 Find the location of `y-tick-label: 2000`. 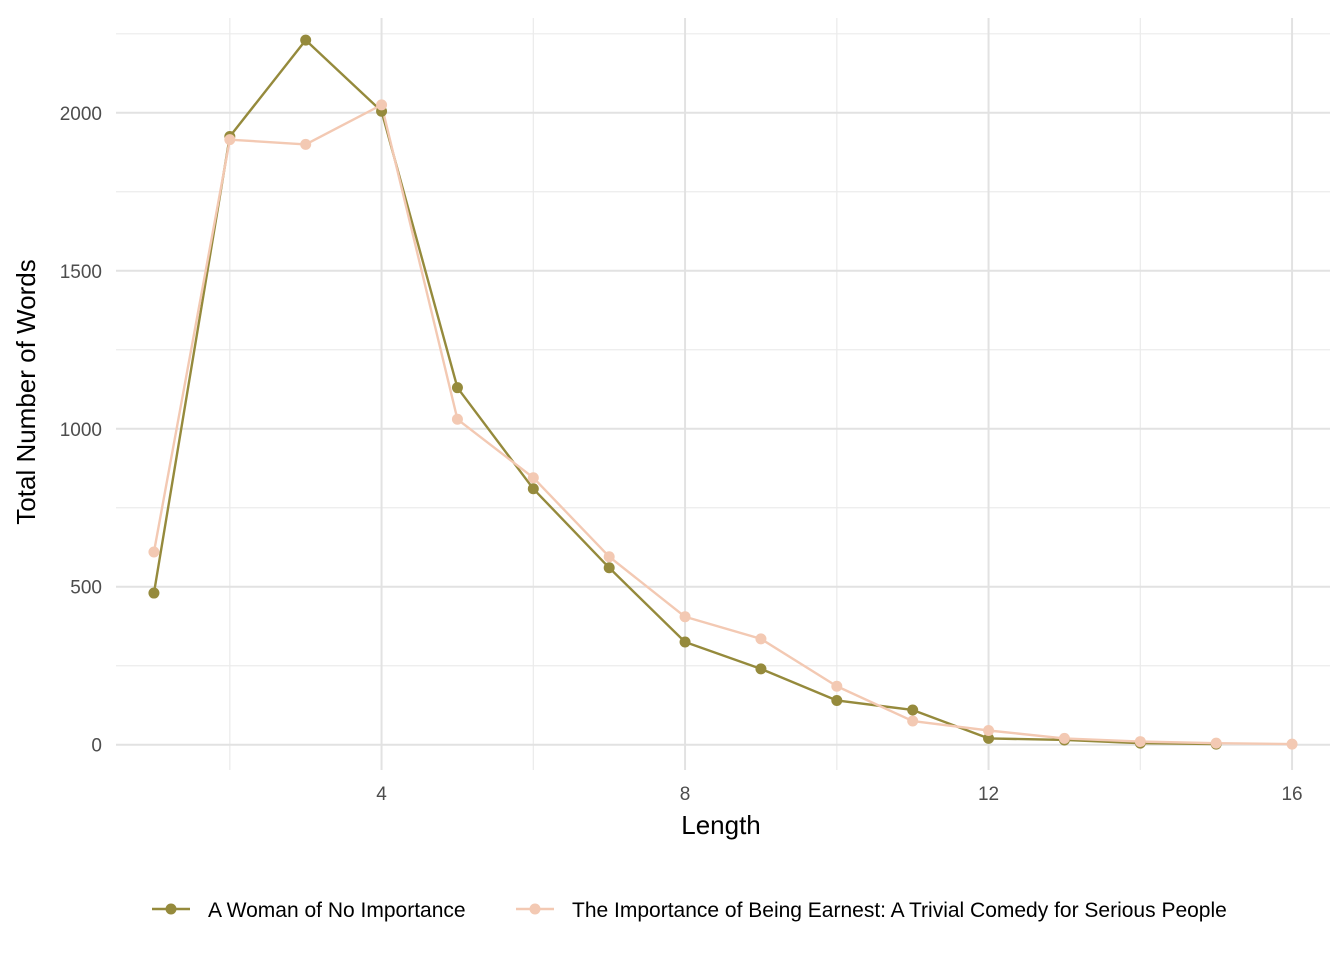

y-tick-label: 2000 is located at coordinates (81, 114).